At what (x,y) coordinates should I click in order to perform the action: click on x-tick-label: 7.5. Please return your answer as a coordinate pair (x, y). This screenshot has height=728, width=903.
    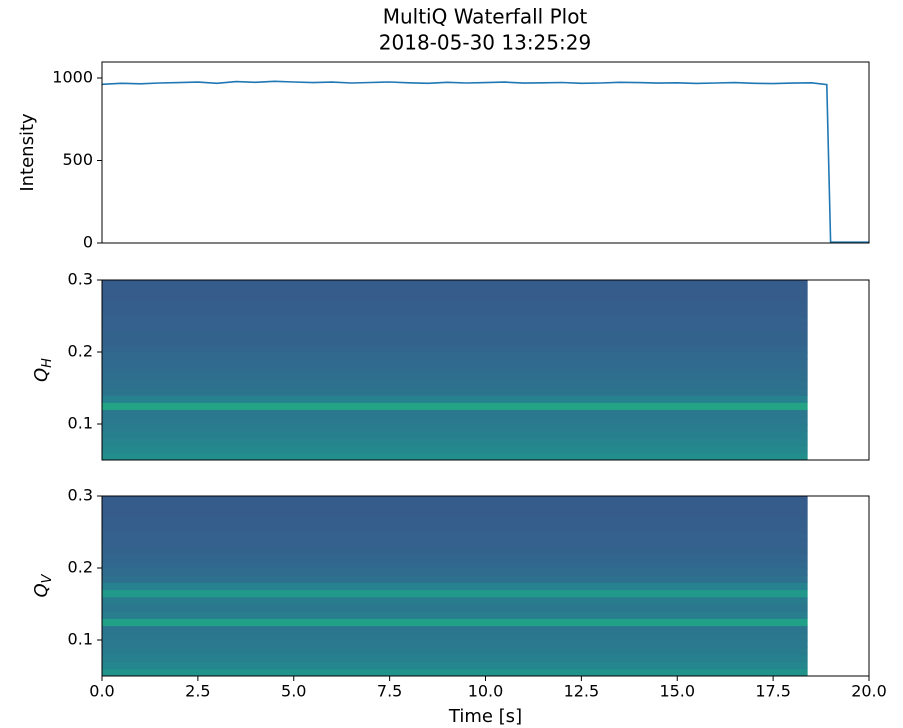
    Looking at the image, I should click on (389, 691).